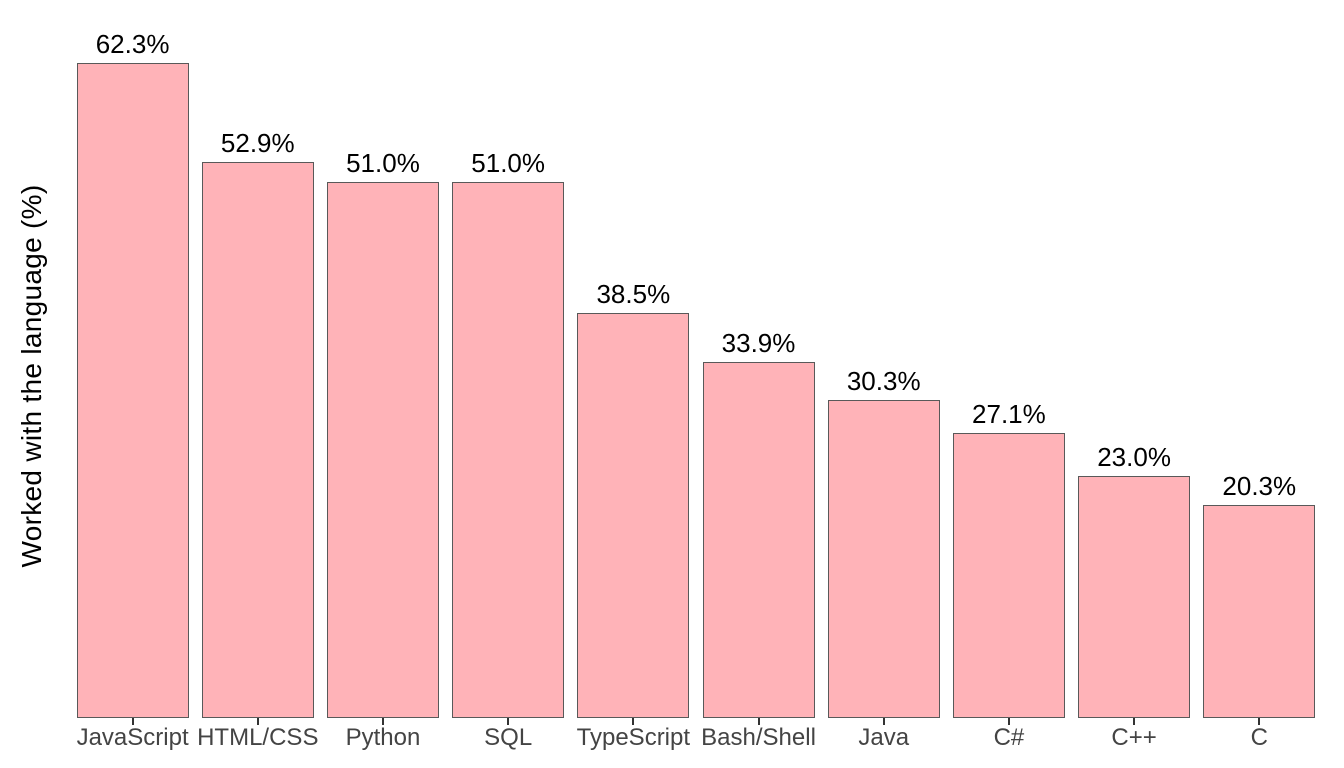  I want to click on bar-value-label-java: 30.3%, so click(883, 380).